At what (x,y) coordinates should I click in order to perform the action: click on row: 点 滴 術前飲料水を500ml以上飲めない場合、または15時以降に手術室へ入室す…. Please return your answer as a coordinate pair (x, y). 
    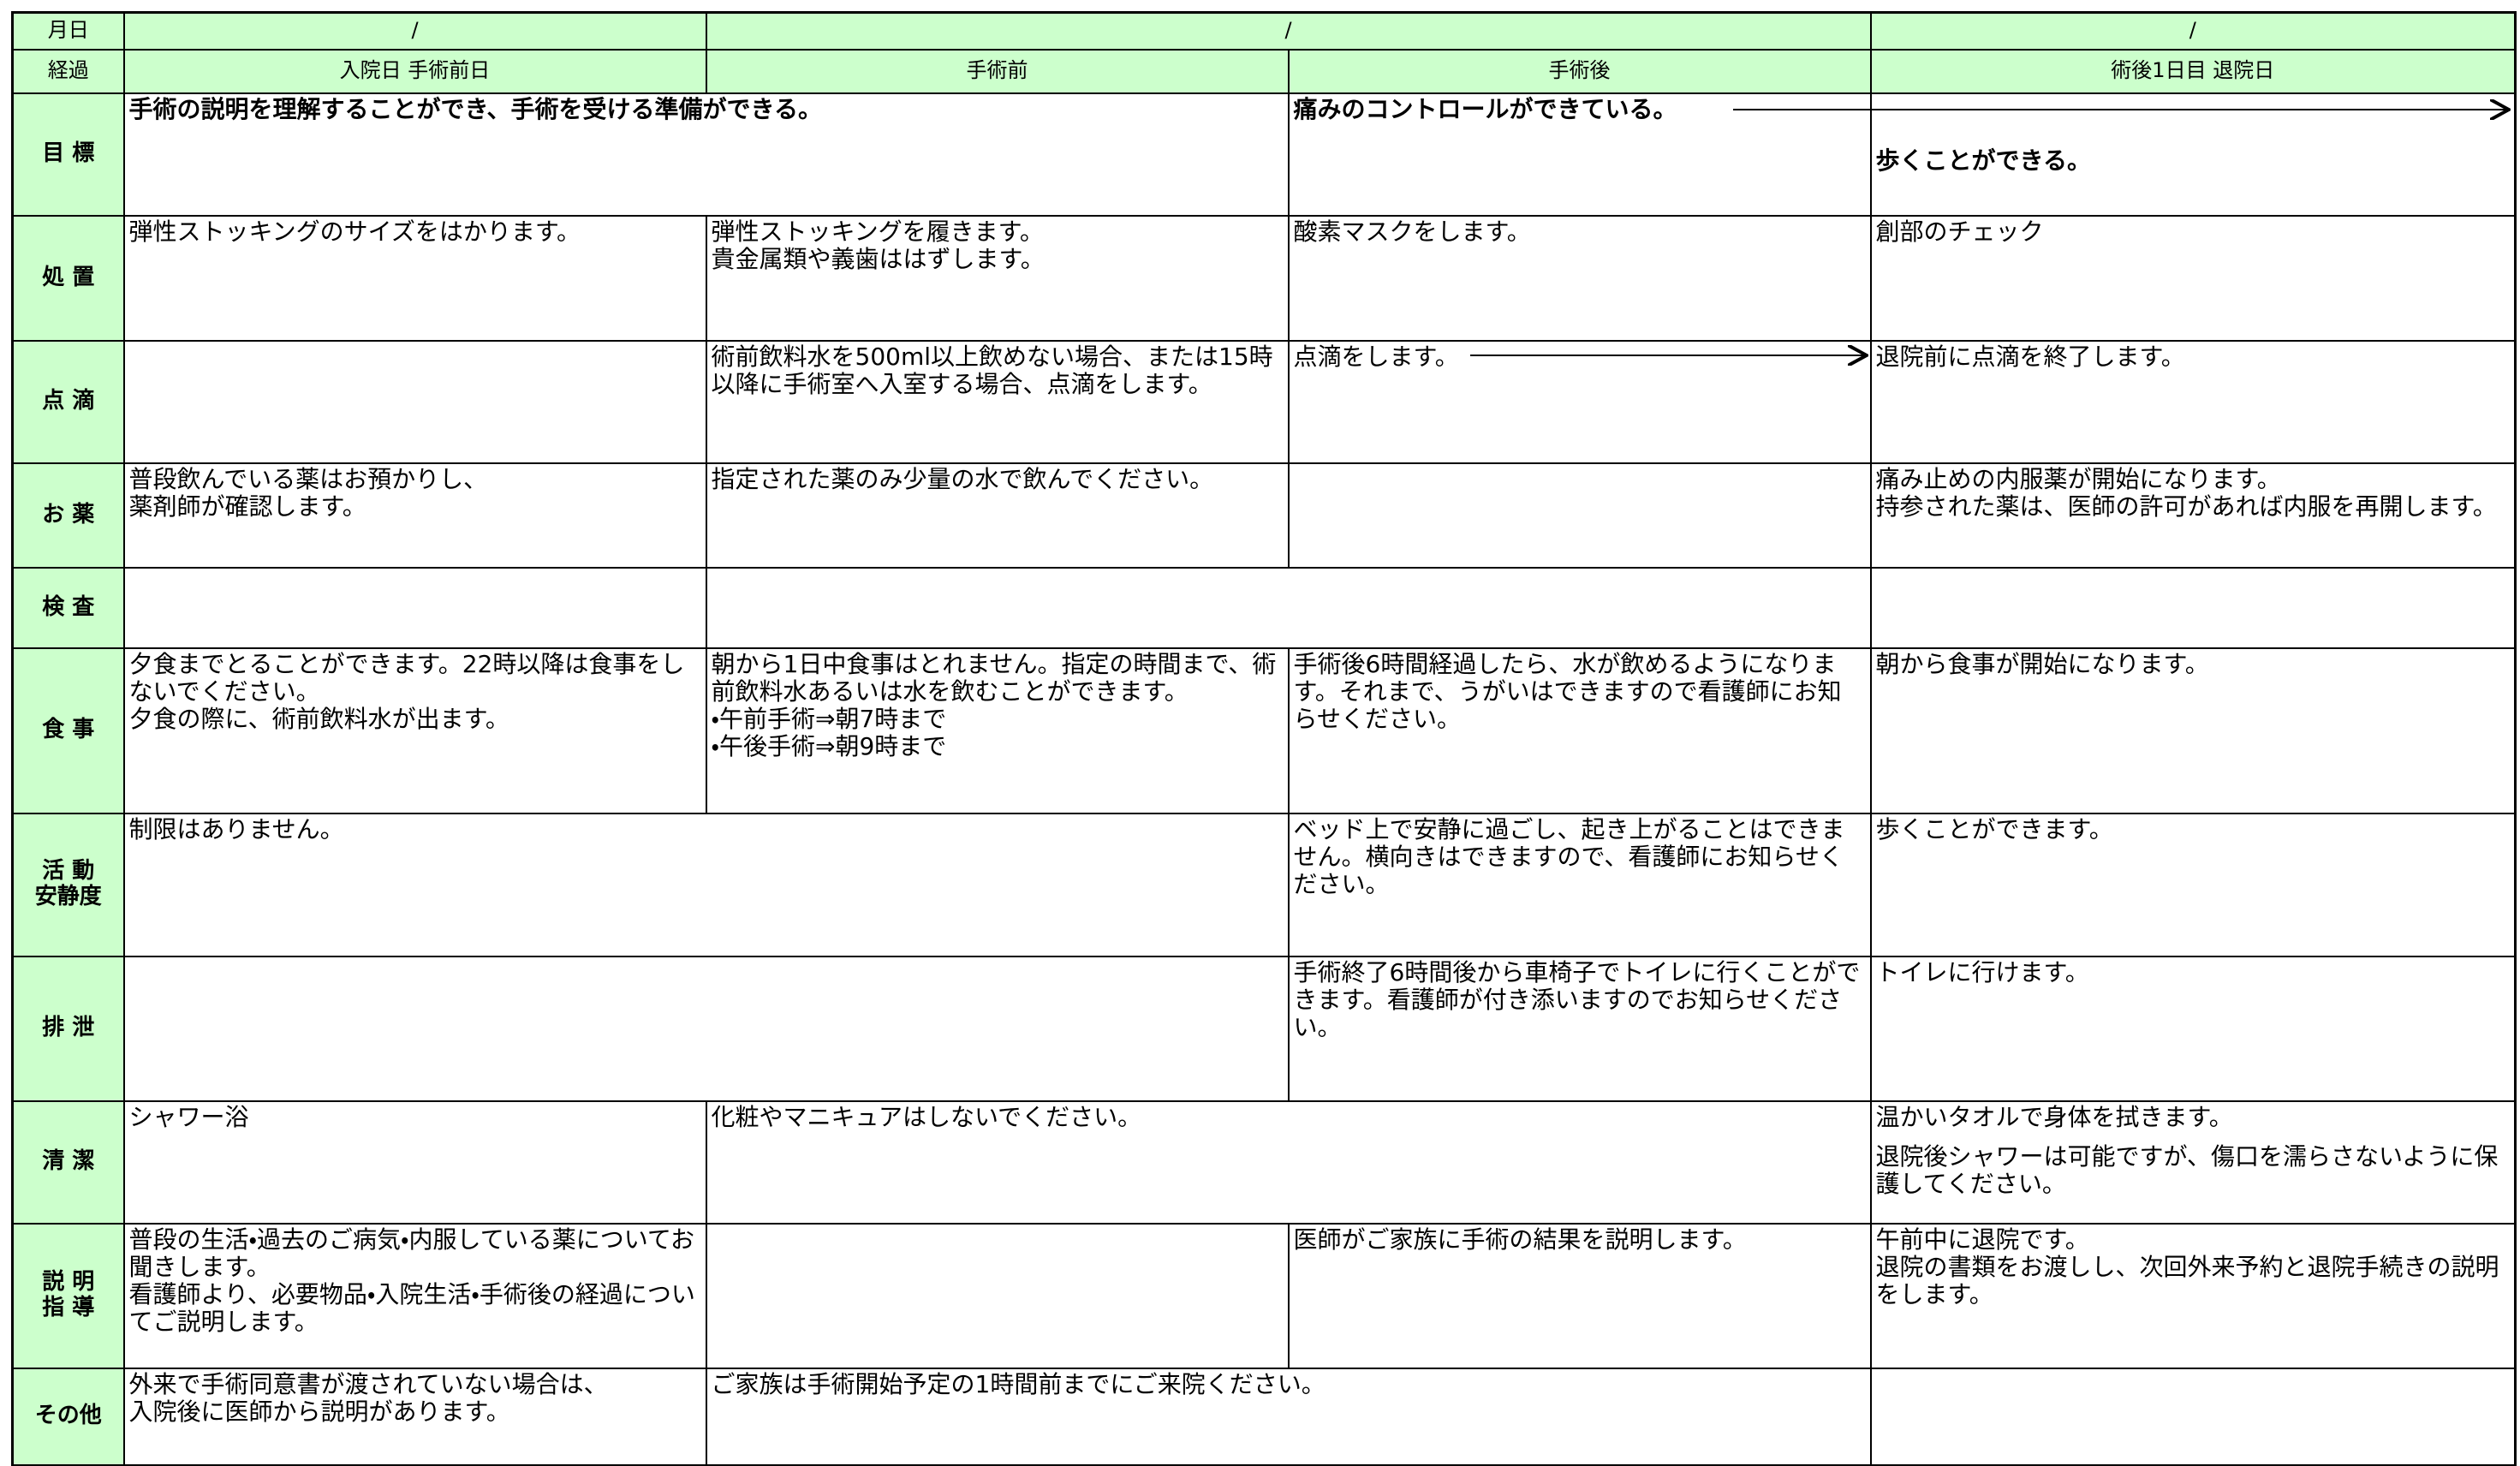
    Looking at the image, I should click on (1264, 402).